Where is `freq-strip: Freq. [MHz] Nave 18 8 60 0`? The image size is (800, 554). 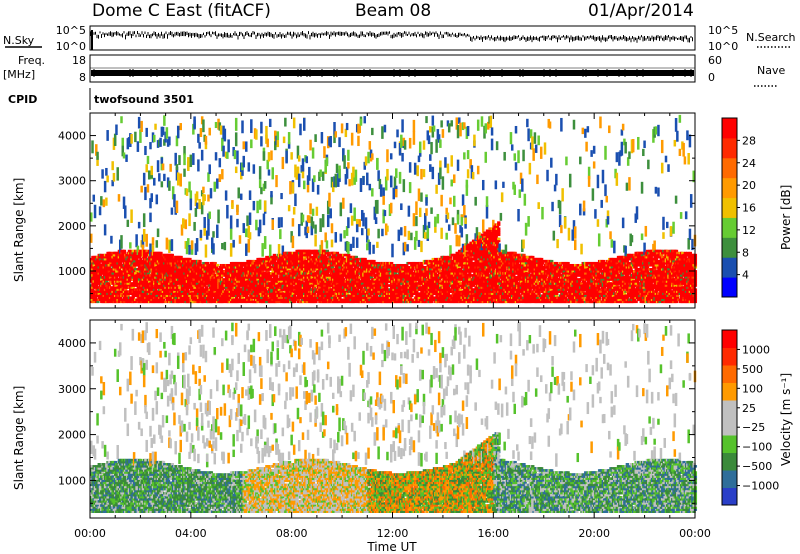
freq-strip: Freq. [MHz] Nave 18 8 60 0 is located at coordinates (394, 70).